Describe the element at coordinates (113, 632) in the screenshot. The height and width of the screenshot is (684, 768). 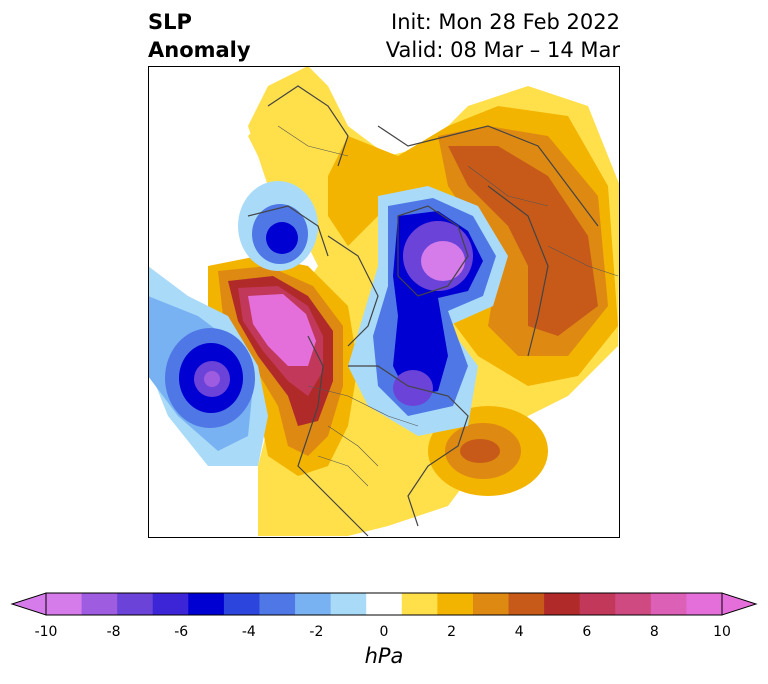
I see `colorbar-tick-label: -8` at that location.